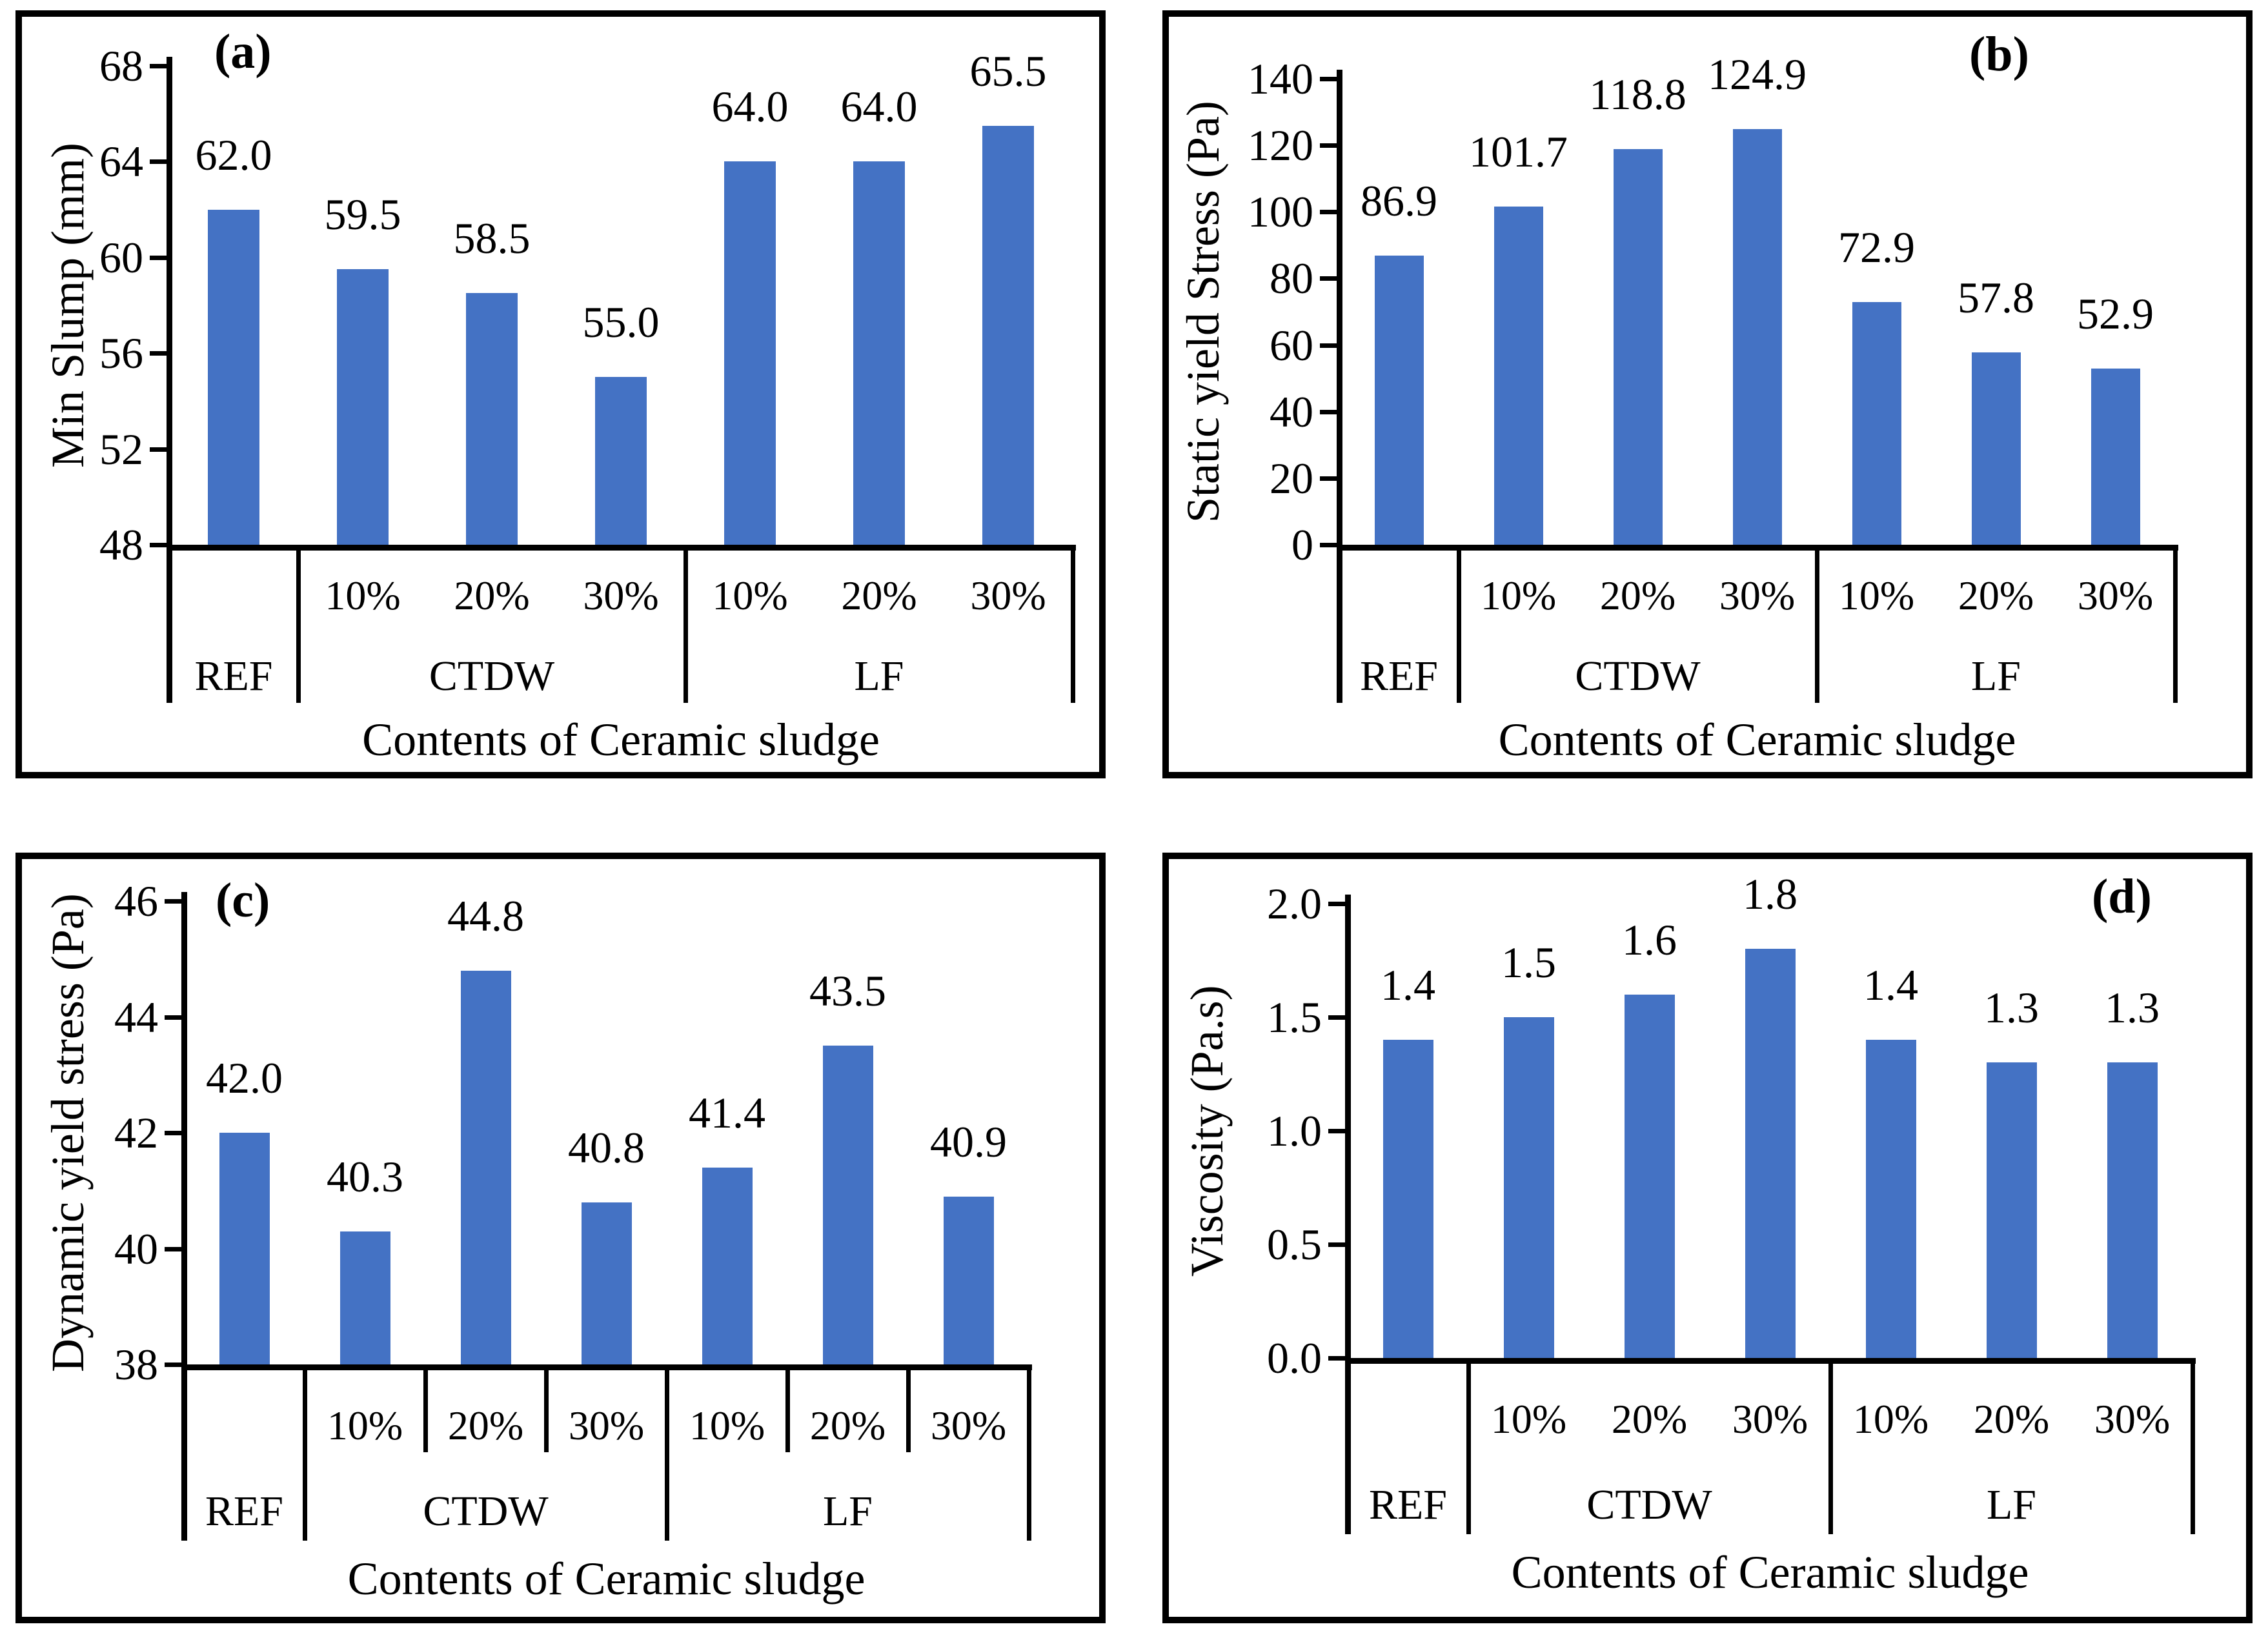 The image size is (2268, 1631). I want to click on y-tick-label: 48, so click(121, 544).